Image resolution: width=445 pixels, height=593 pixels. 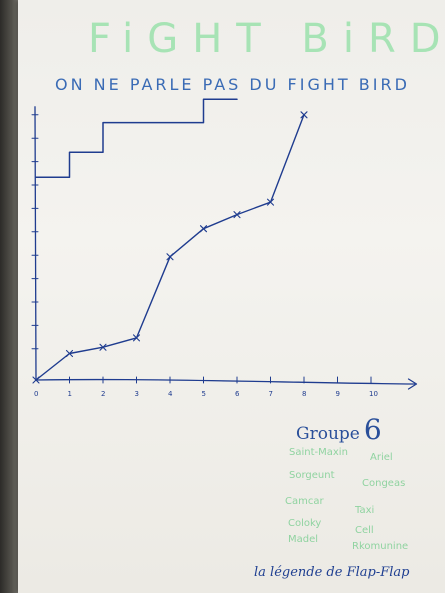 What do you see at coordinates (381, 457) in the screenshot?
I see `member-name: Ariel` at bounding box center [381, 457].